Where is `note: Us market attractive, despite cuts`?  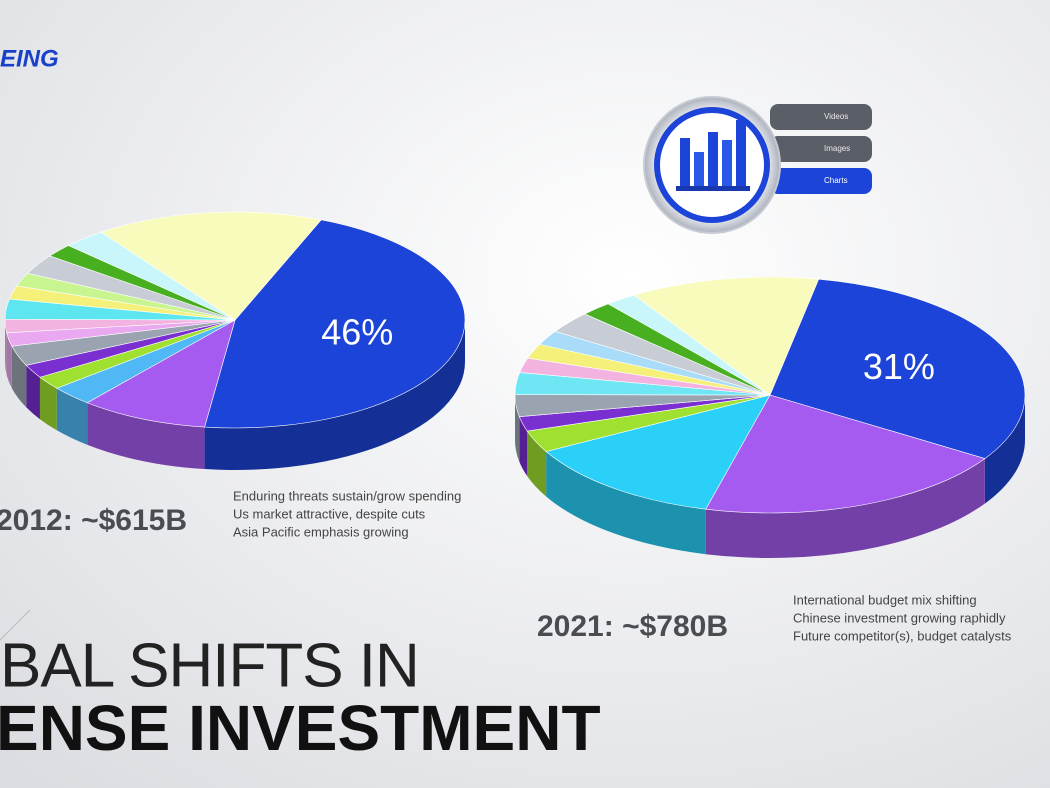
note: Us market attractive, despite cuts is located at coordinates (329, 513).